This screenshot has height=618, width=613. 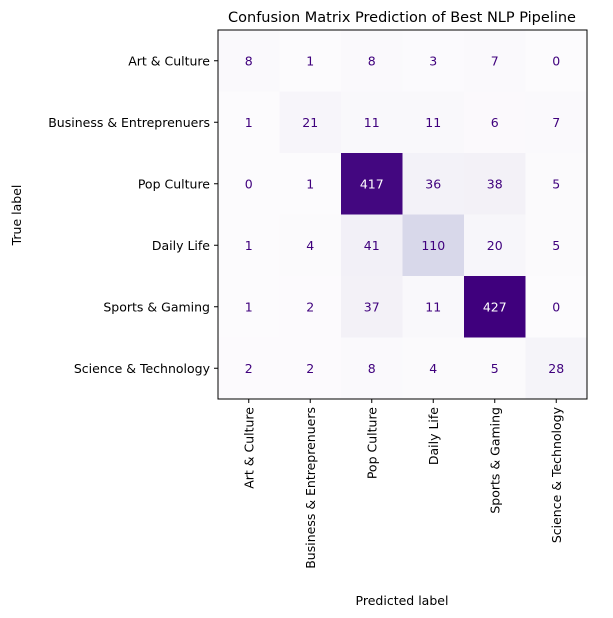 What do you see at coordinates (156, 306) in the screenshot?
I see `y-tick-label: Sports & Gaming` at bounding box center [156, 306].